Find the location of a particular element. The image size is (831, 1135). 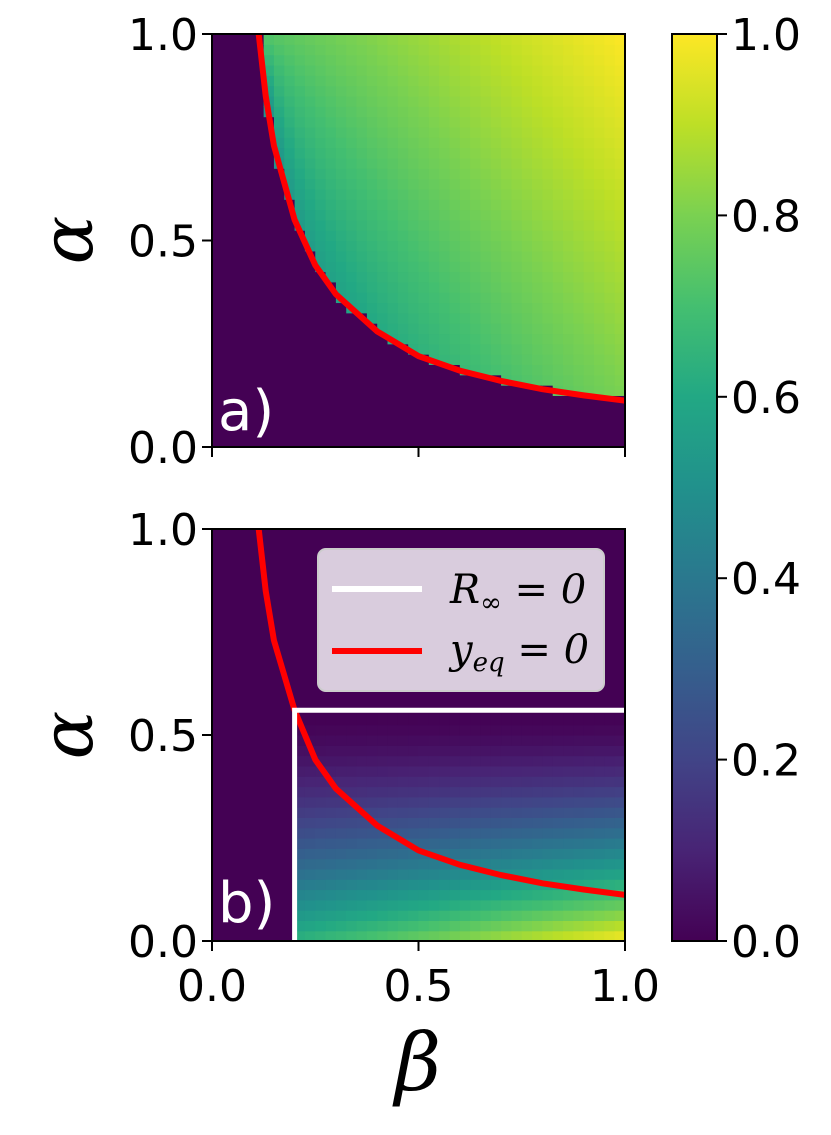

legend-label-y-eq: yeq = 0 is located at coordinates (518, 652).